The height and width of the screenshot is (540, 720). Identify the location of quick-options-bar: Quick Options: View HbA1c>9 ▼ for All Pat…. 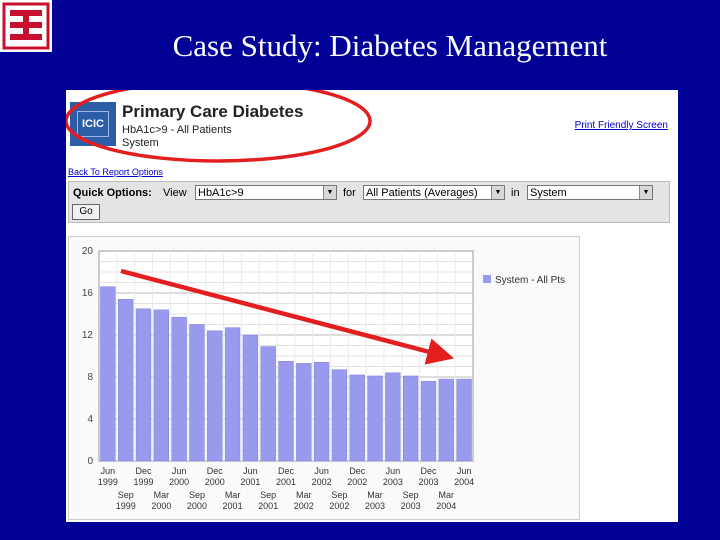
(369, 202).